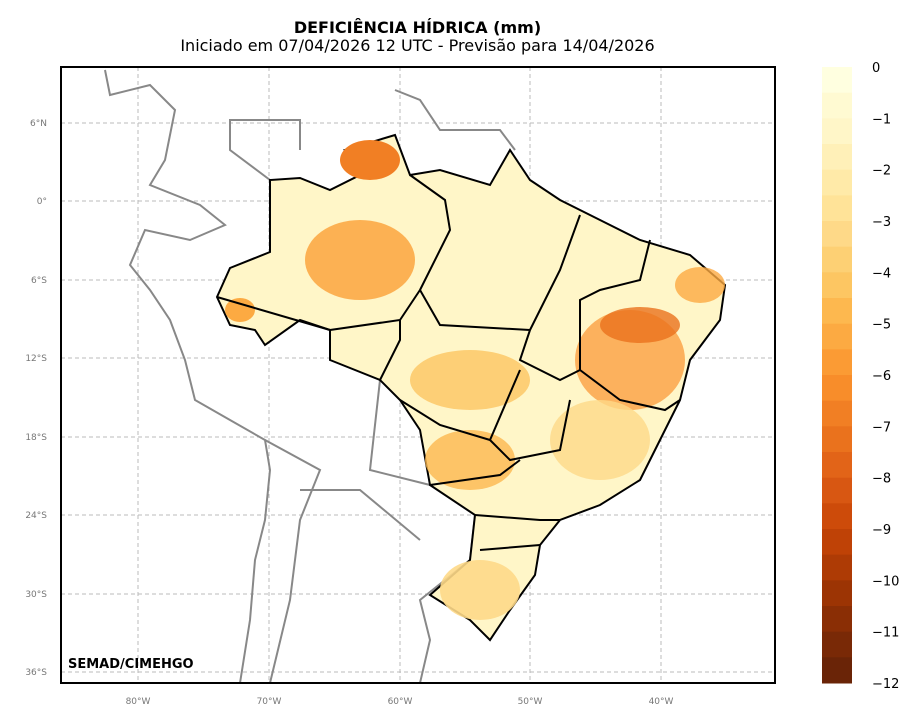 The height and width of the screenshot is (727, 921). What do you see at coordinates (885, 581) in the screenshot?
I see `colorbar-label: −10` at bounding box center [885, 581].